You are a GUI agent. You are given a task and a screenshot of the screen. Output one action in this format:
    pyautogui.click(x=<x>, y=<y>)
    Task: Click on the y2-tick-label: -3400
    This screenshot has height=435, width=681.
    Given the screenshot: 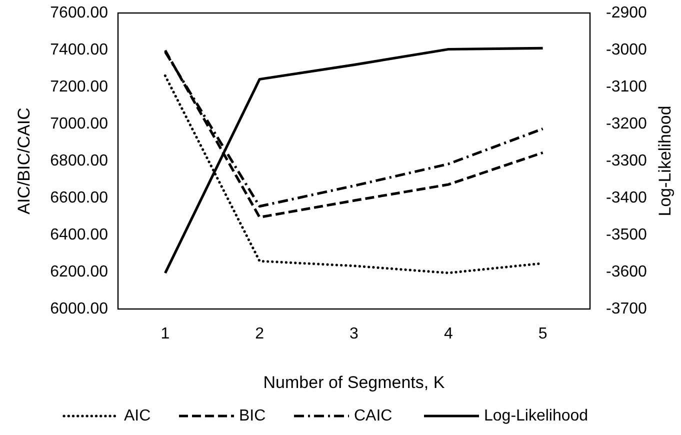 What is the action you would take?
    pyautogui.click(x=627, y=198)
    